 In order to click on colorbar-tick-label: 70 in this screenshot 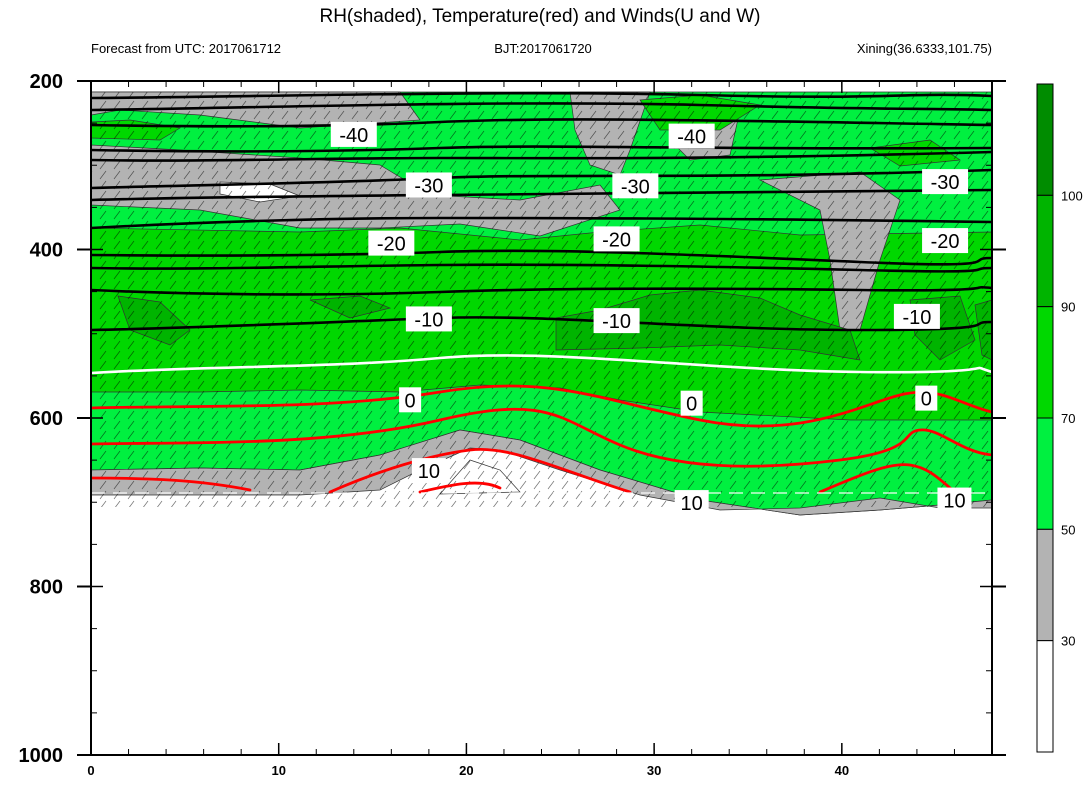, I will do `click(1068, 418)`.